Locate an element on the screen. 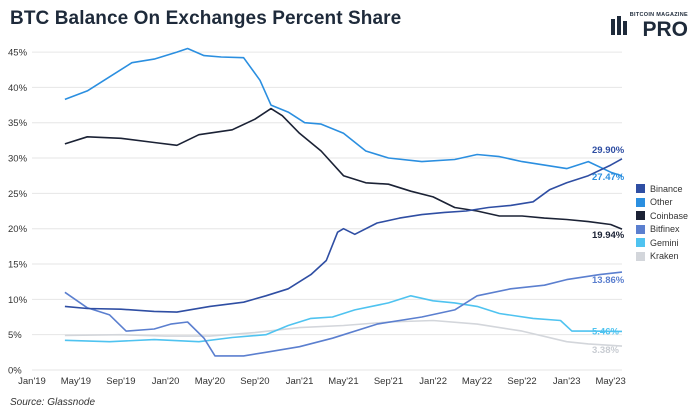 This screenshot has height=420, width=700. y-tick-label: 25% is located at coordinates (18, 194).